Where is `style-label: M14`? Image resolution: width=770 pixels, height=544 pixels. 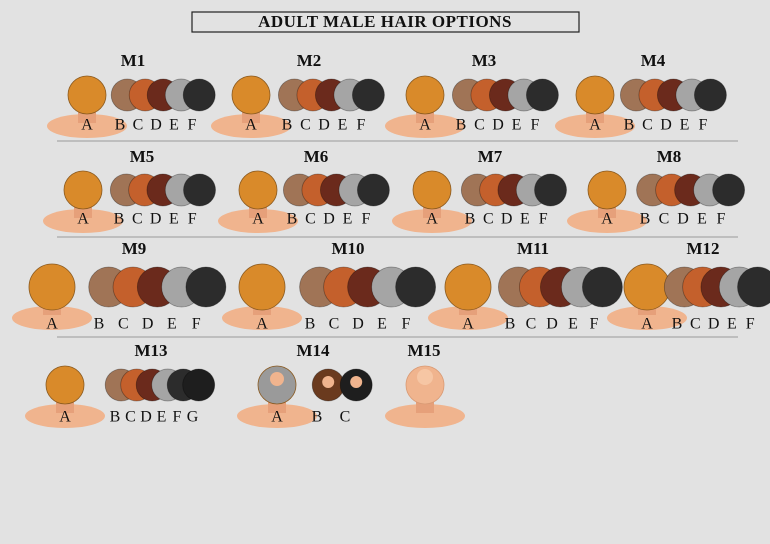 style-label: M14 is located at coordinates (313, 350).